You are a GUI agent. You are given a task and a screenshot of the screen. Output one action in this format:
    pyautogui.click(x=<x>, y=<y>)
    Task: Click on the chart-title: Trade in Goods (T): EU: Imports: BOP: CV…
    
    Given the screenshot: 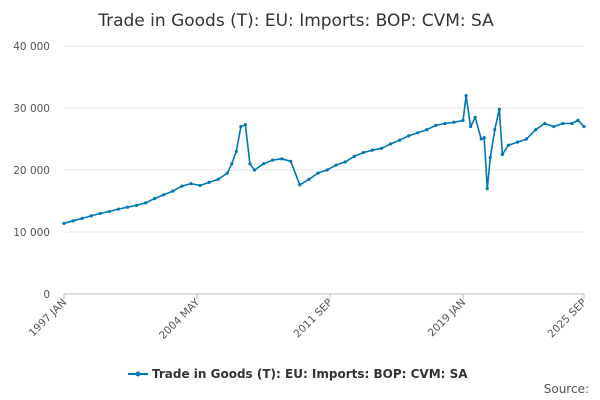 What is the action you would take?
    pyautogui.click(x=295, y=21)
    